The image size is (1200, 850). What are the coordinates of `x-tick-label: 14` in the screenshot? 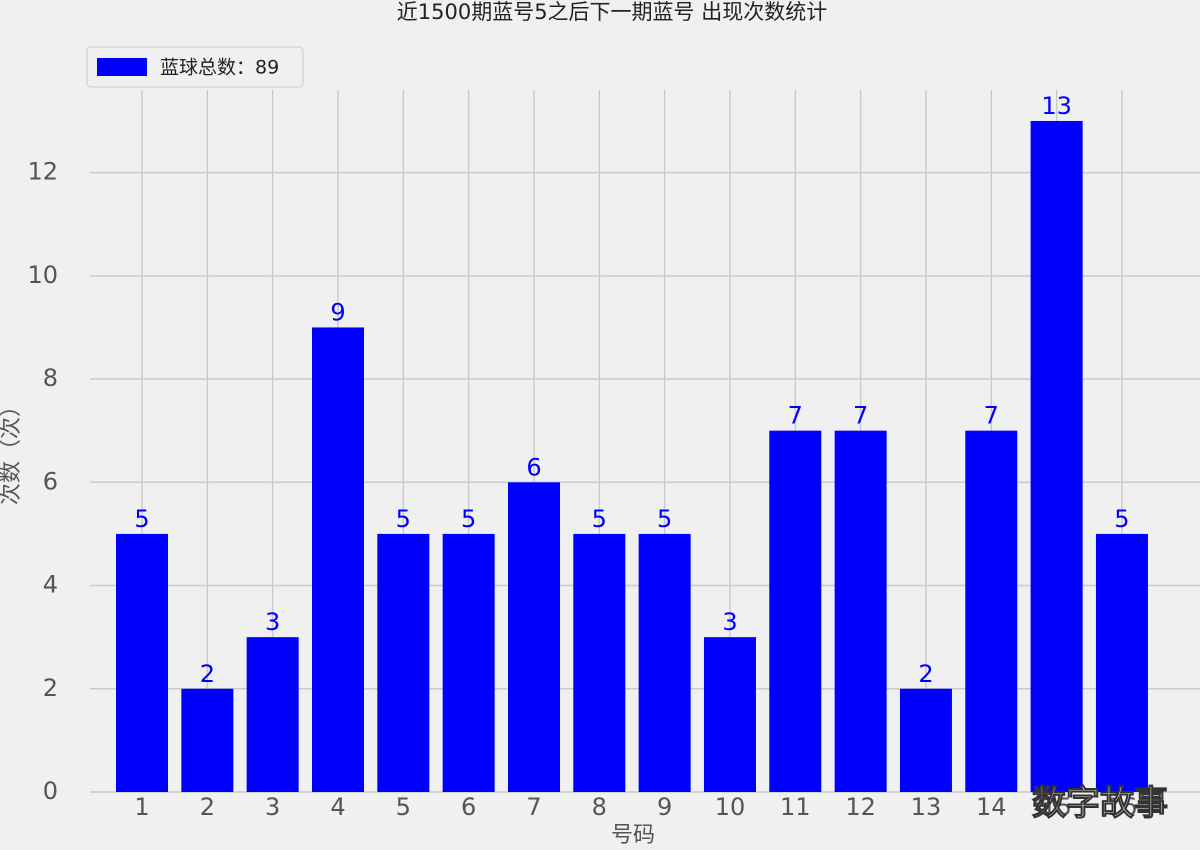 It's located at (991, 807).